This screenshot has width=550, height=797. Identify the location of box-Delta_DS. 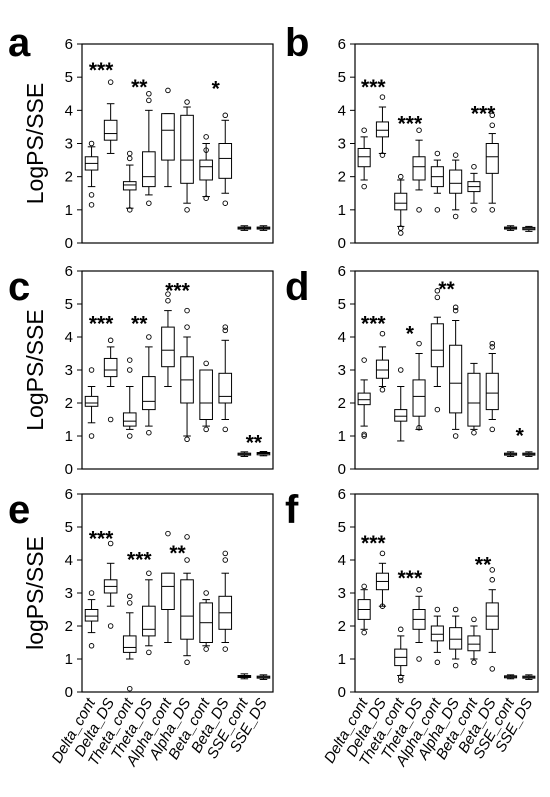
(382, 361).